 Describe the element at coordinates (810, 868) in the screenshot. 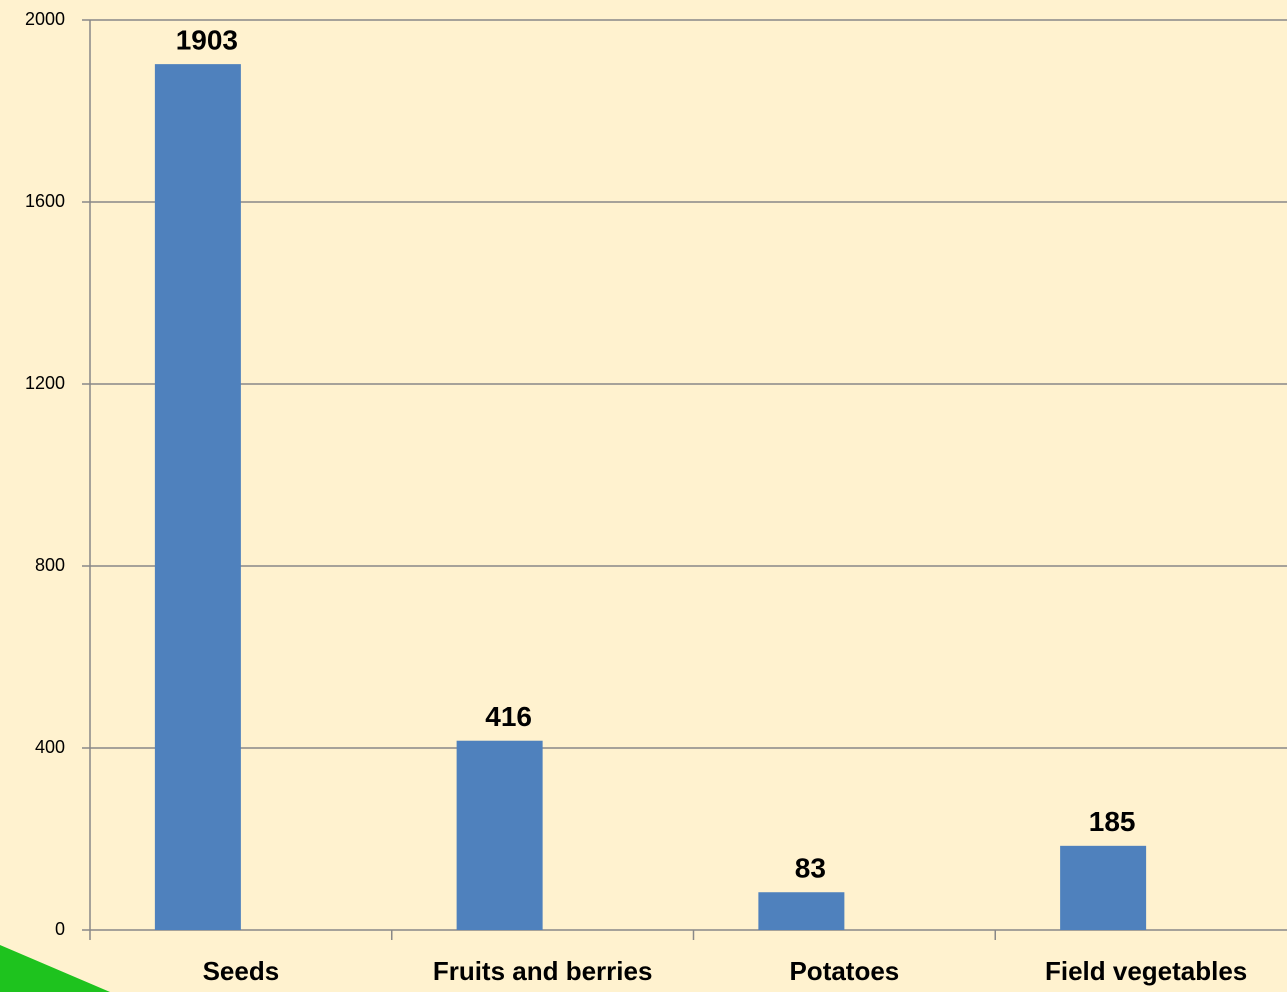

I see `value-label: 83` at that location.